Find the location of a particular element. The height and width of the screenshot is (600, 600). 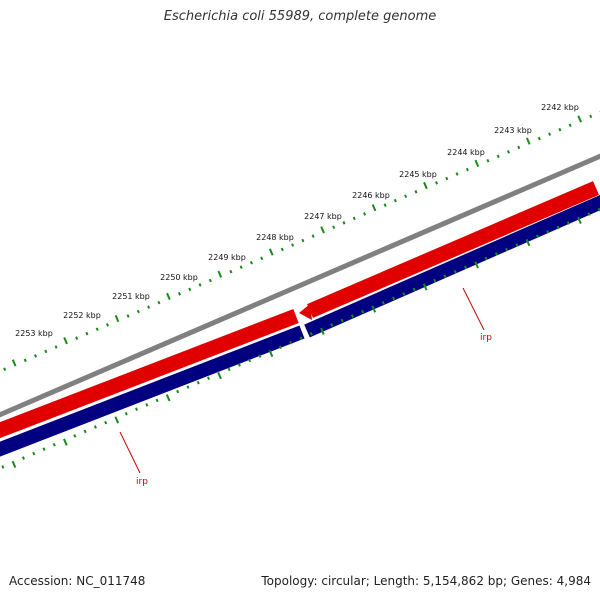

page-title: Escherichia coli 55989, complete genome is located at coordinates (300, 16).